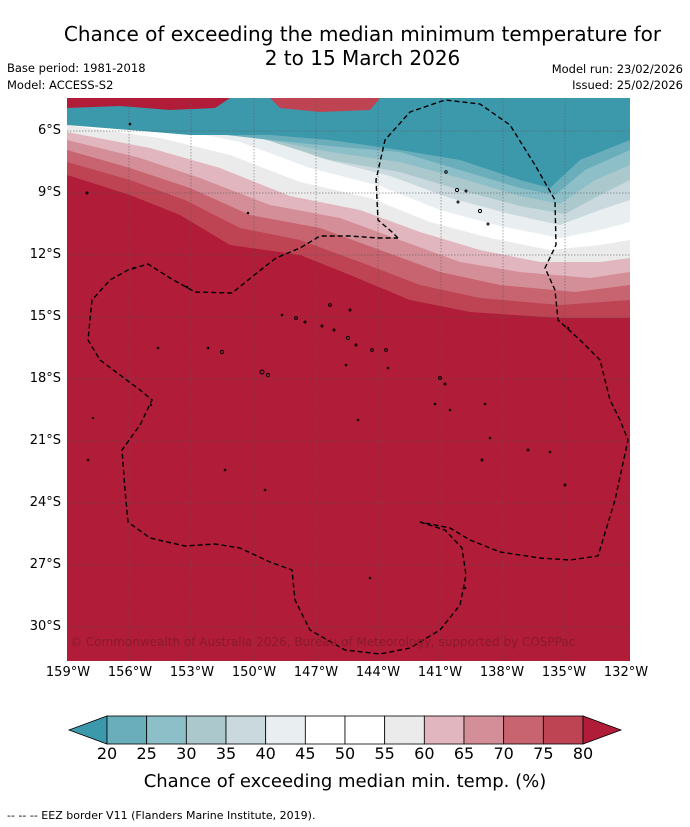 The width and height of the screenshot is (690, 827). What do you see at coordinates (265, 753) in the screenshot?
I see `colorbar-tick-40: 40` at bounding box center [265, 753].